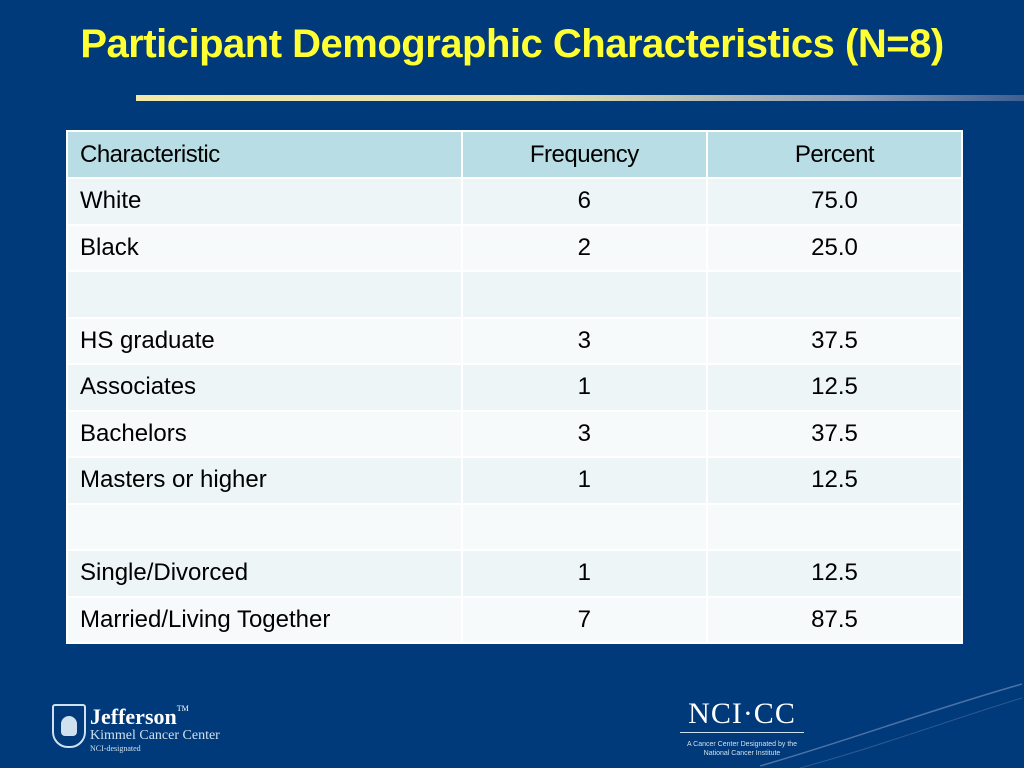 The width and height of the screenshot is (1024, 768). What do you see at coordinates (584, 154) in the screenshot?
I see `header-frequency: Frequency` at bounding box center [584, 154].